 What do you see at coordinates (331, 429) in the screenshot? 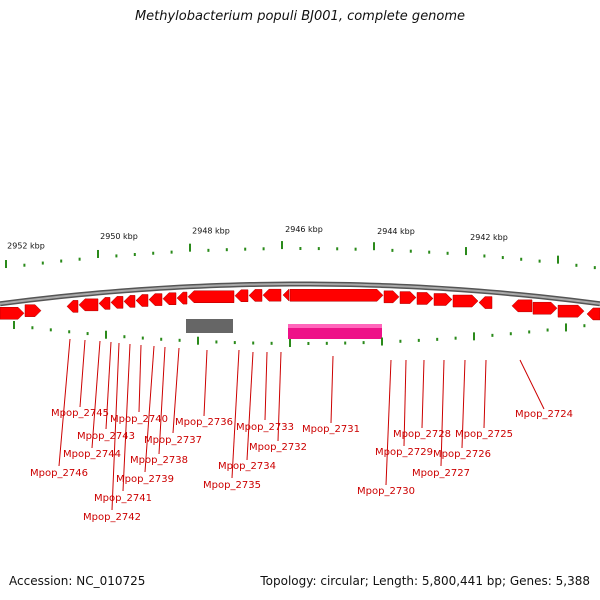
I see `gene-label: Mpop_2731` at bounding box center [331, 429].